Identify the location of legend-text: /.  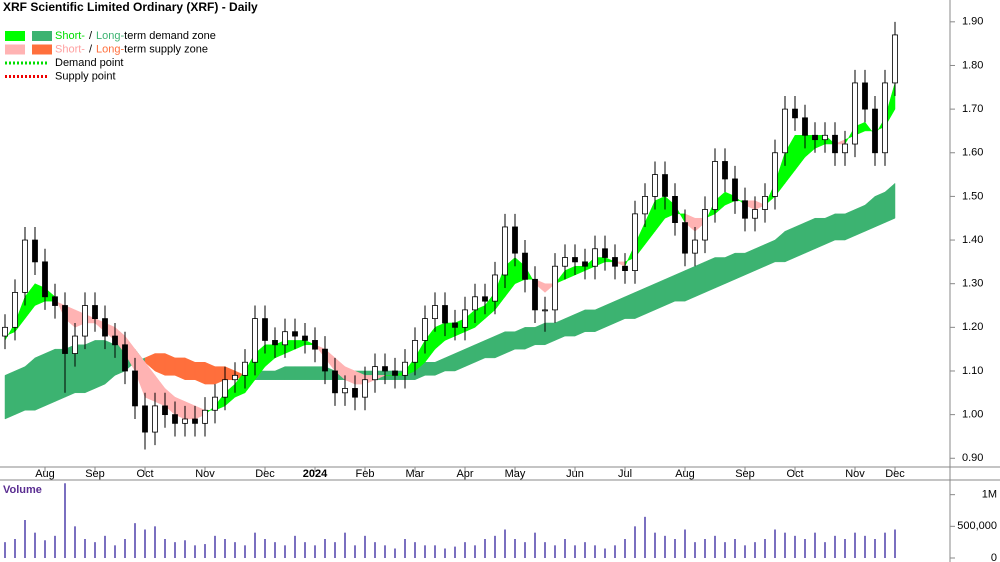
(91, 36).